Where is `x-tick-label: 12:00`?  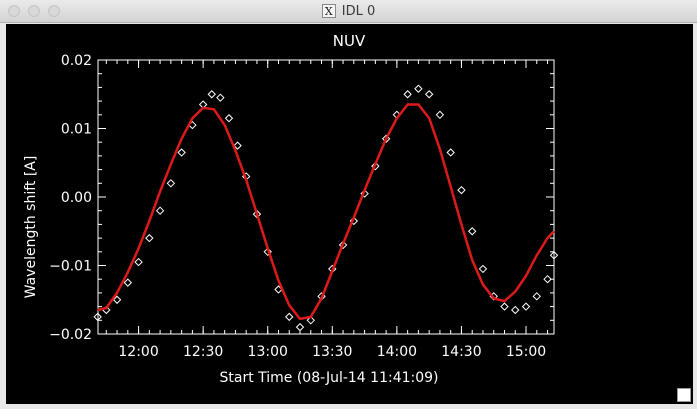 x-tick-label: 12:00 is located at coordinates (138, 352).